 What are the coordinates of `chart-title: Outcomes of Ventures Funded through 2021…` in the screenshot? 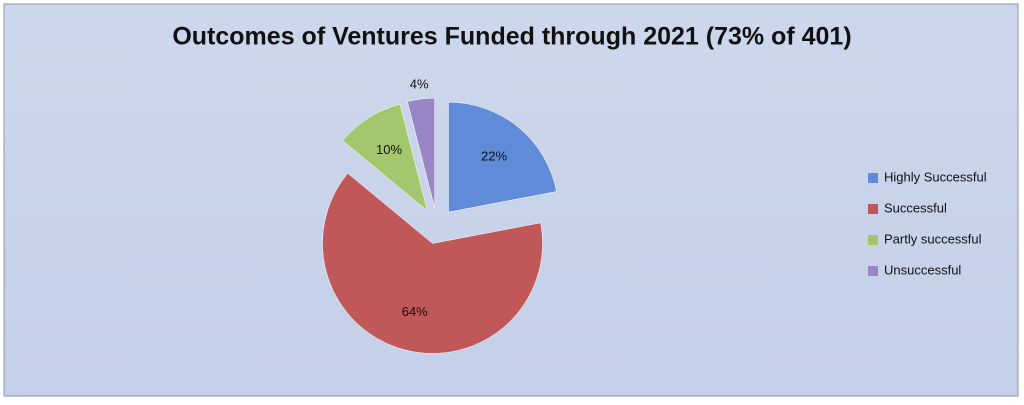 It's located at (511, 37).